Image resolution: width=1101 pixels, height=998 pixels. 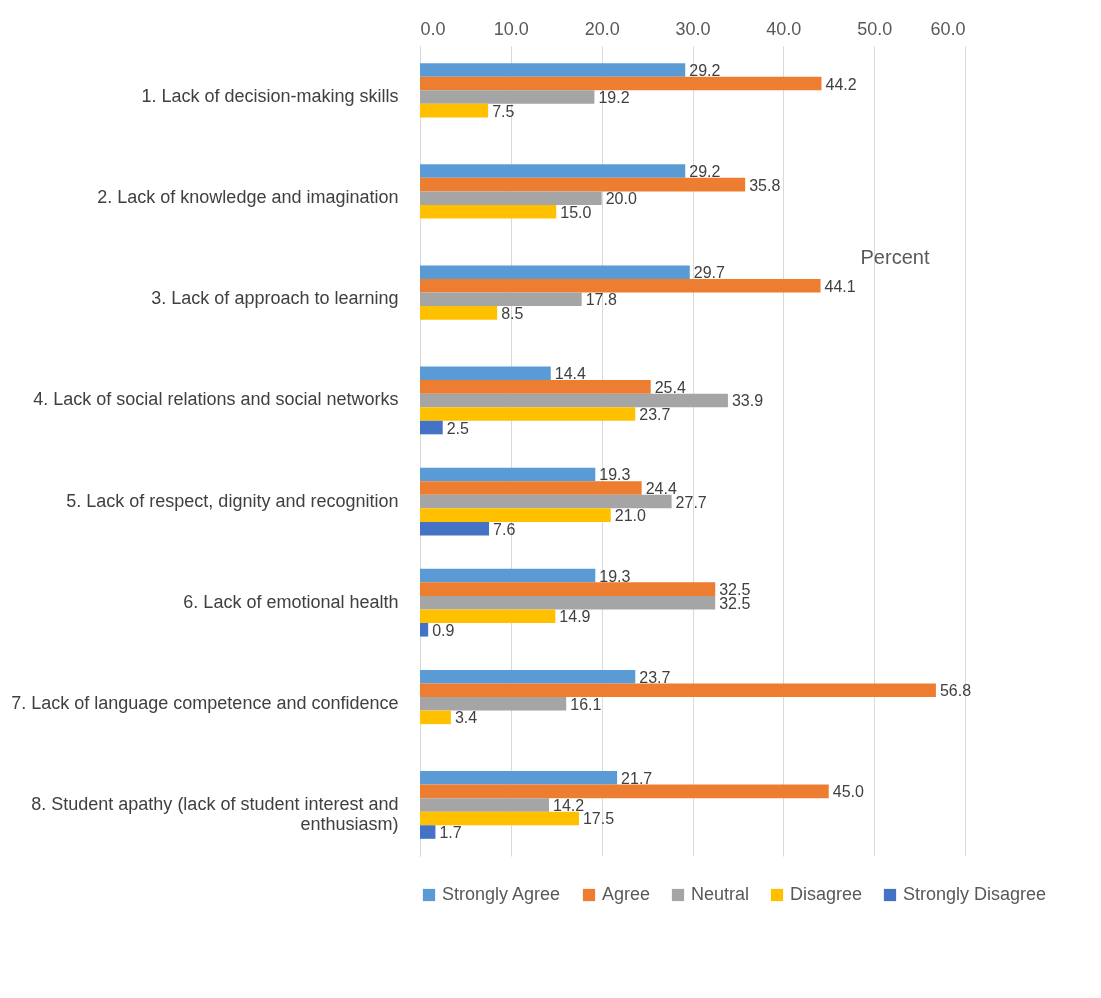 I want to click on data-label: 17.8, so click(x=601, y=300).